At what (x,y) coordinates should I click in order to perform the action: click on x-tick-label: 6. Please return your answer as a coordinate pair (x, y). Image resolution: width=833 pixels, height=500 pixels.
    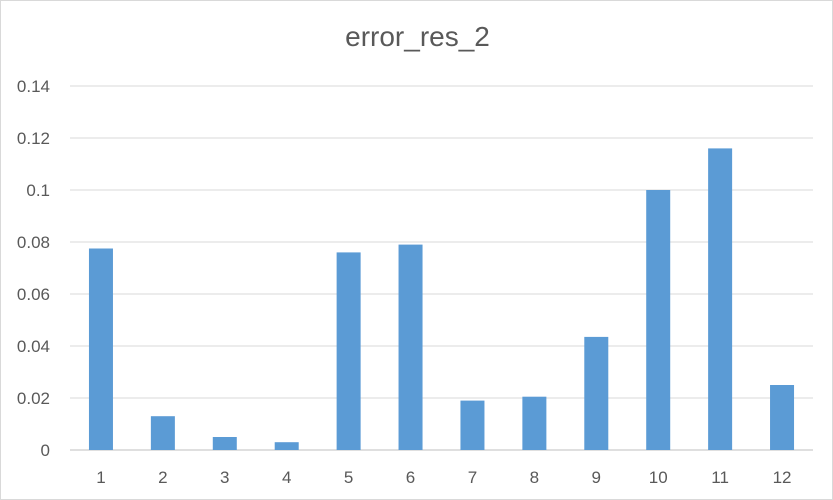
    Looking at the image, I should click on (410, 477).